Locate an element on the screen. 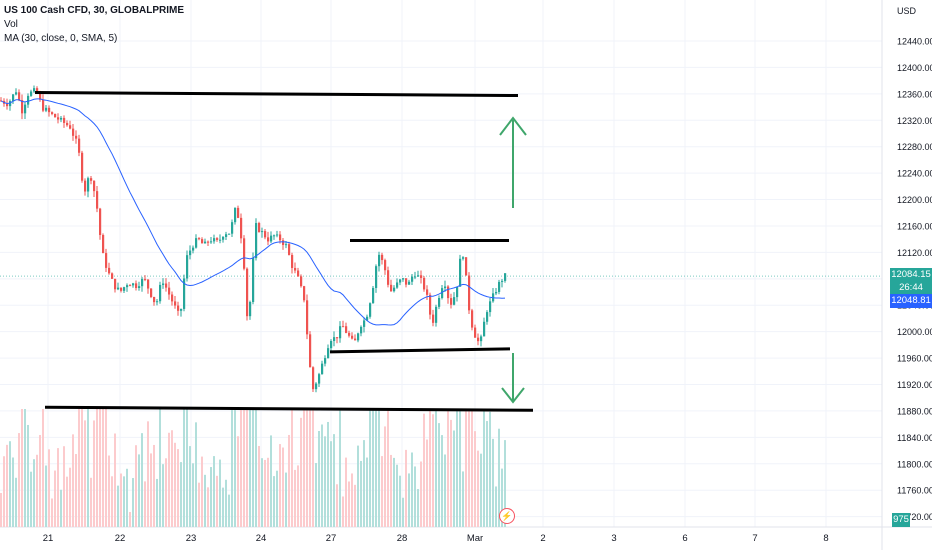 The height and width of the screenshot is (550, 932). symbol-title: US 100 Cash CFD, 30, GLOBALPRIME is located at coordinates (94, 10).